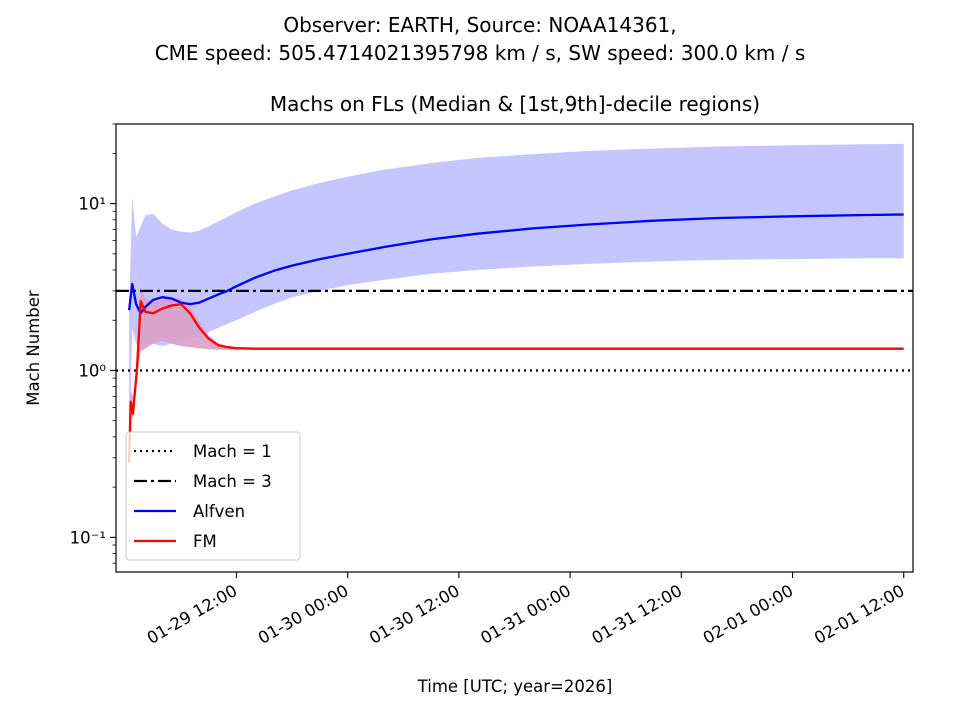 The height and width of the screenshot is (720, 960). I want to click on alfven-median-line, so click(515, 264).